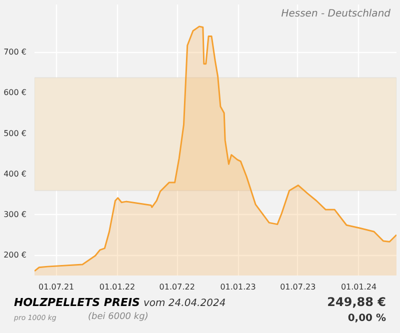  What do you see at coordinates (298, 287) in the screenshot?
I see `x-tick-label: 01.07.23` at bounding box center [298, 287].